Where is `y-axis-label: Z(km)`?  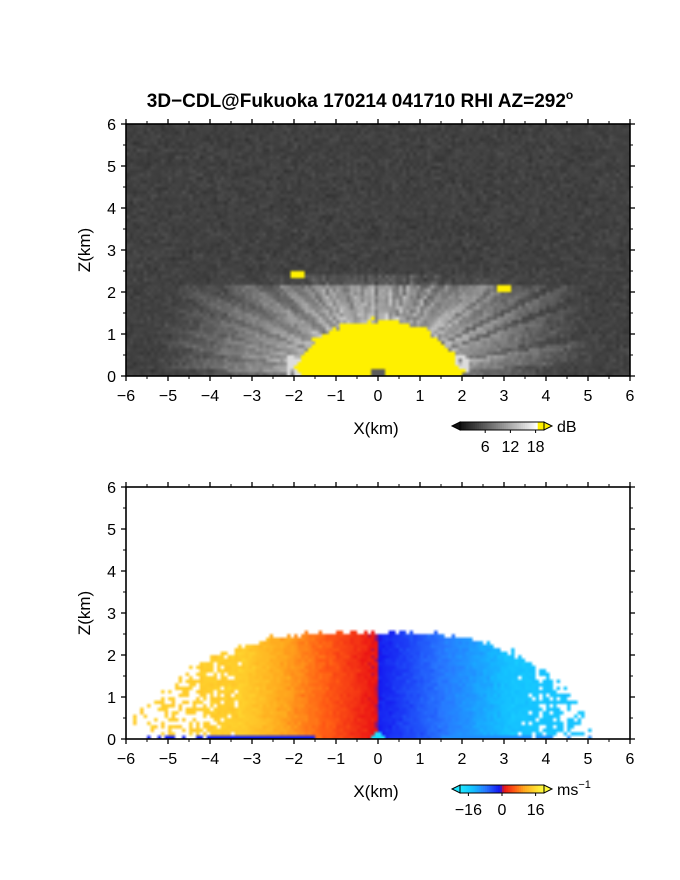
y-axis-label: Z(km) is located at coordinates (84, 250).